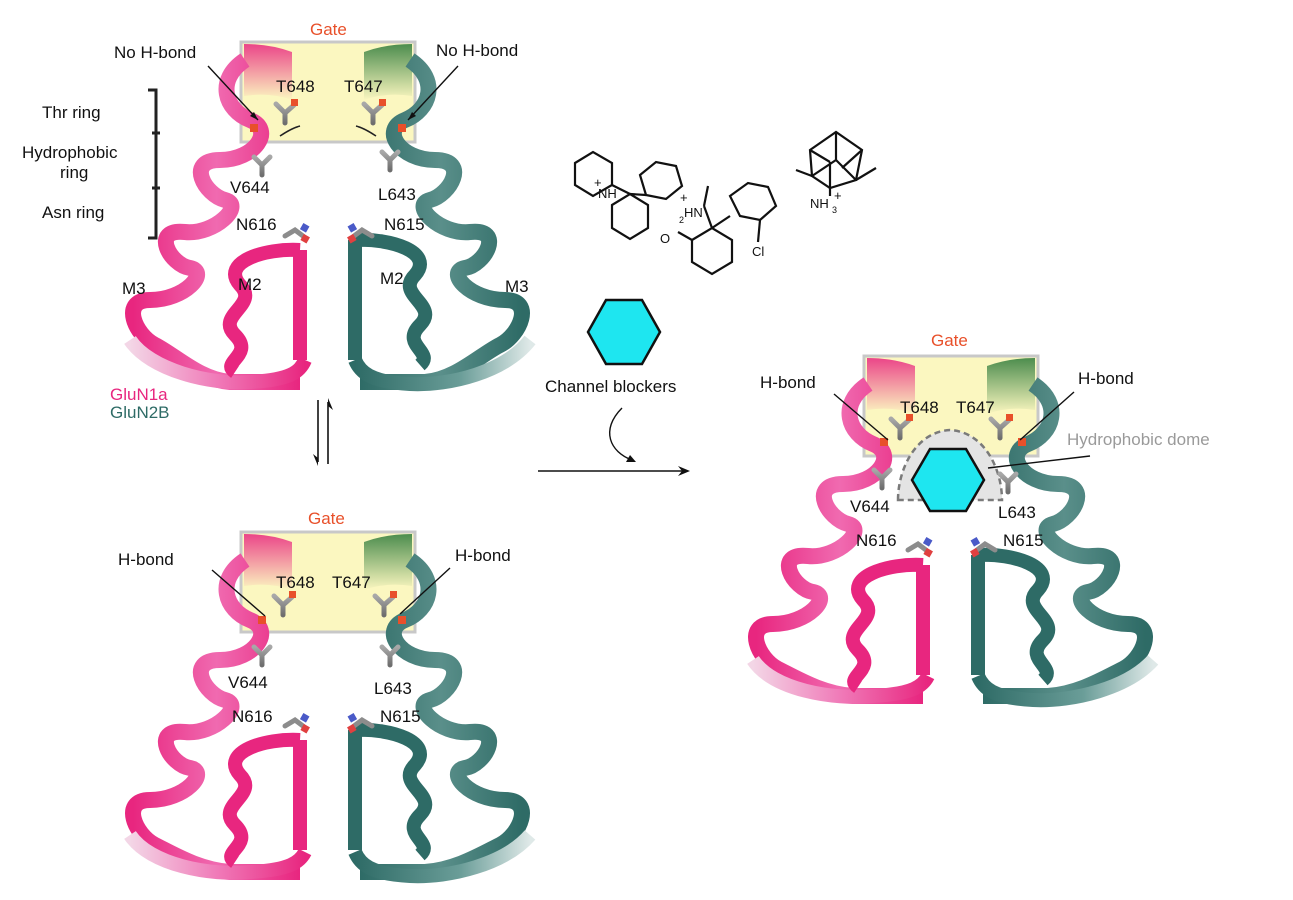 This screenshot has height=900, width=1293. Describe the element at coordinates (758, 251) in the screenshot. I see `ket-cl: Cl` at that location.